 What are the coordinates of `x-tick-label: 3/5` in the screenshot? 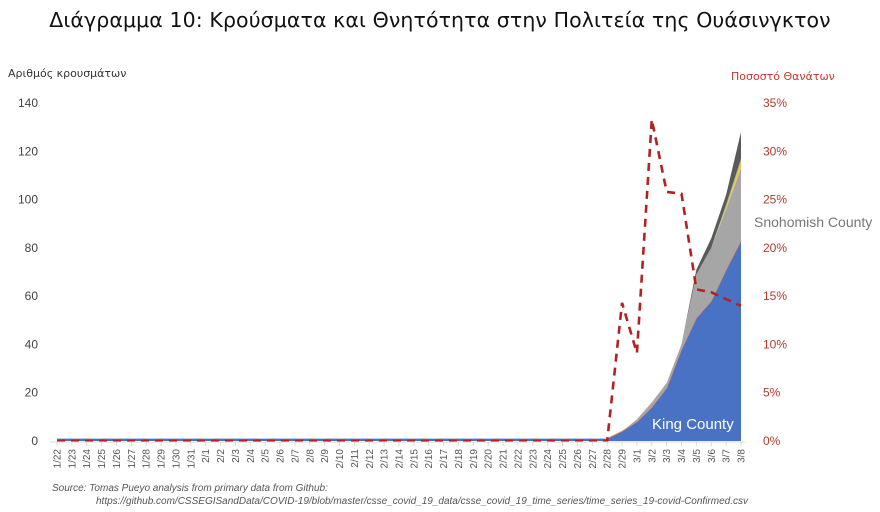 It's located at (697, 456).